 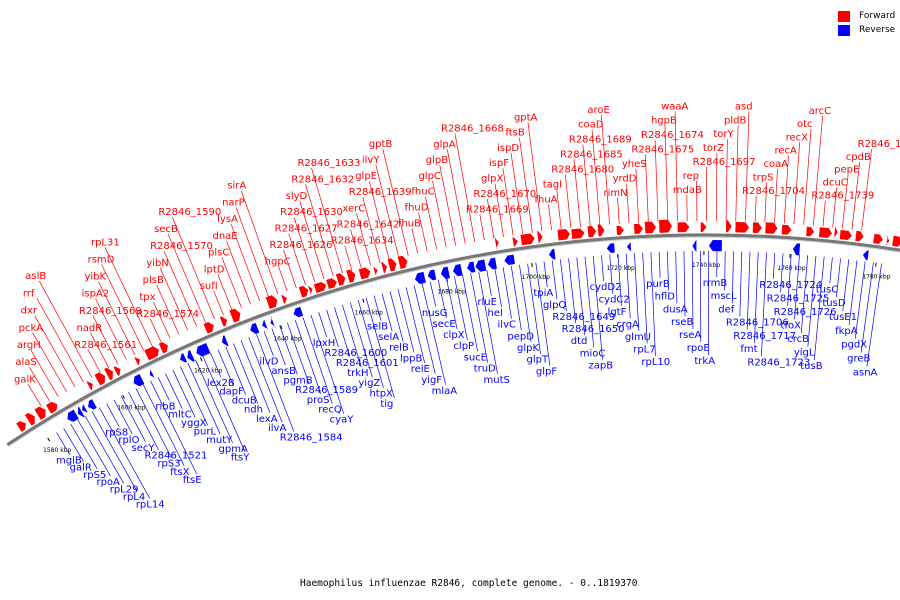 I want to click on reverse-gene-label: lex2B, so click(x=221, y=383).